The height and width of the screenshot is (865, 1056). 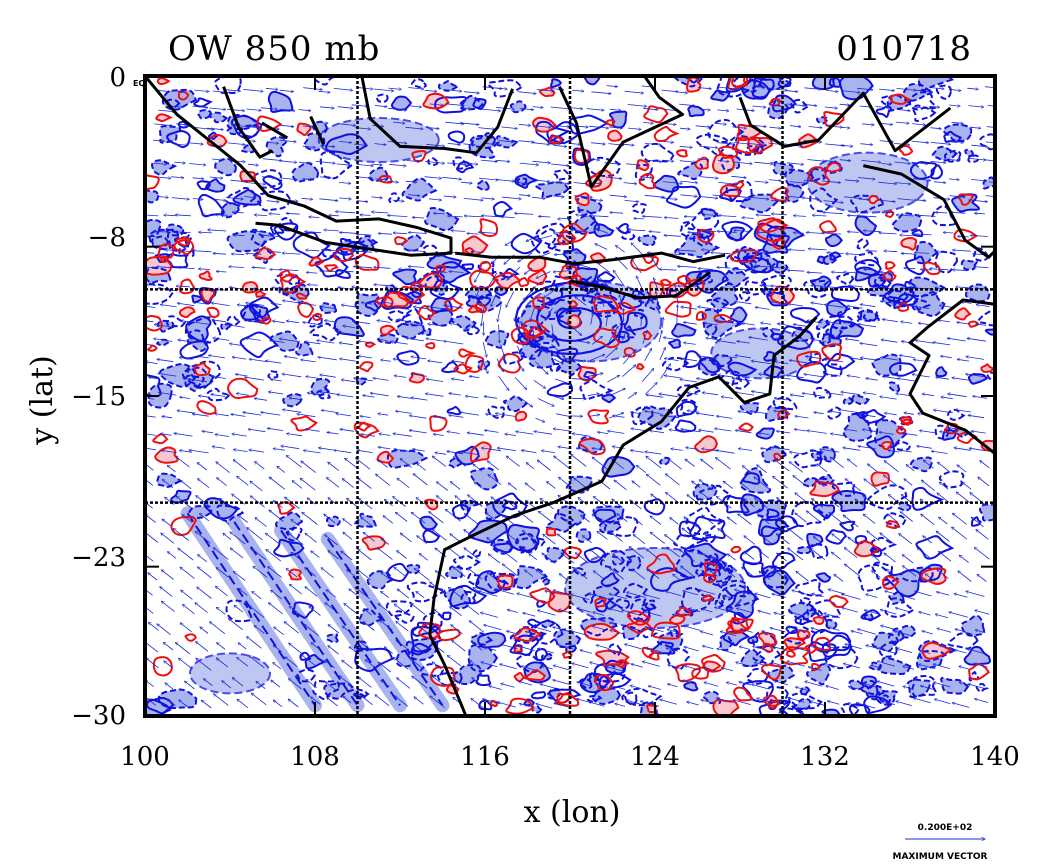 I want to click on negative-ow-region, so click(x=378, y=140).